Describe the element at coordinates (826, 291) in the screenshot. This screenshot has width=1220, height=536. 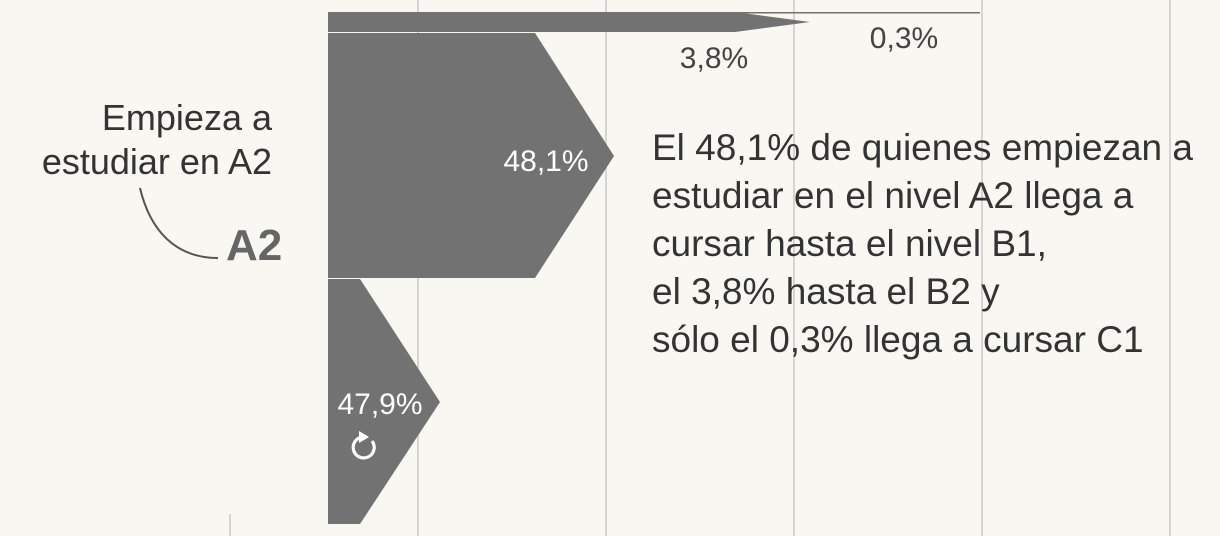
I see `annotation-line-4: el 3,8% hasta el B2 y` at that location.